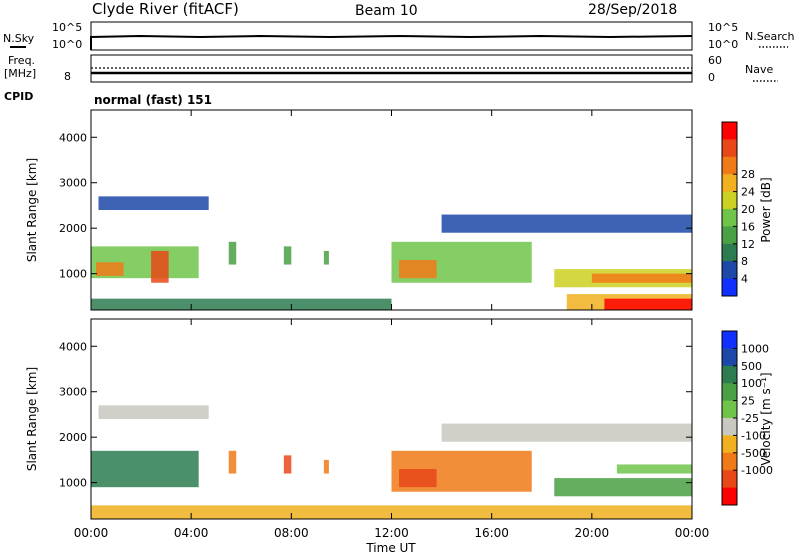  What do you see at coordinates (692, 533) in the screenshot?
I see `xtick-label-6: 00:00` at bounding box center [692, 533].